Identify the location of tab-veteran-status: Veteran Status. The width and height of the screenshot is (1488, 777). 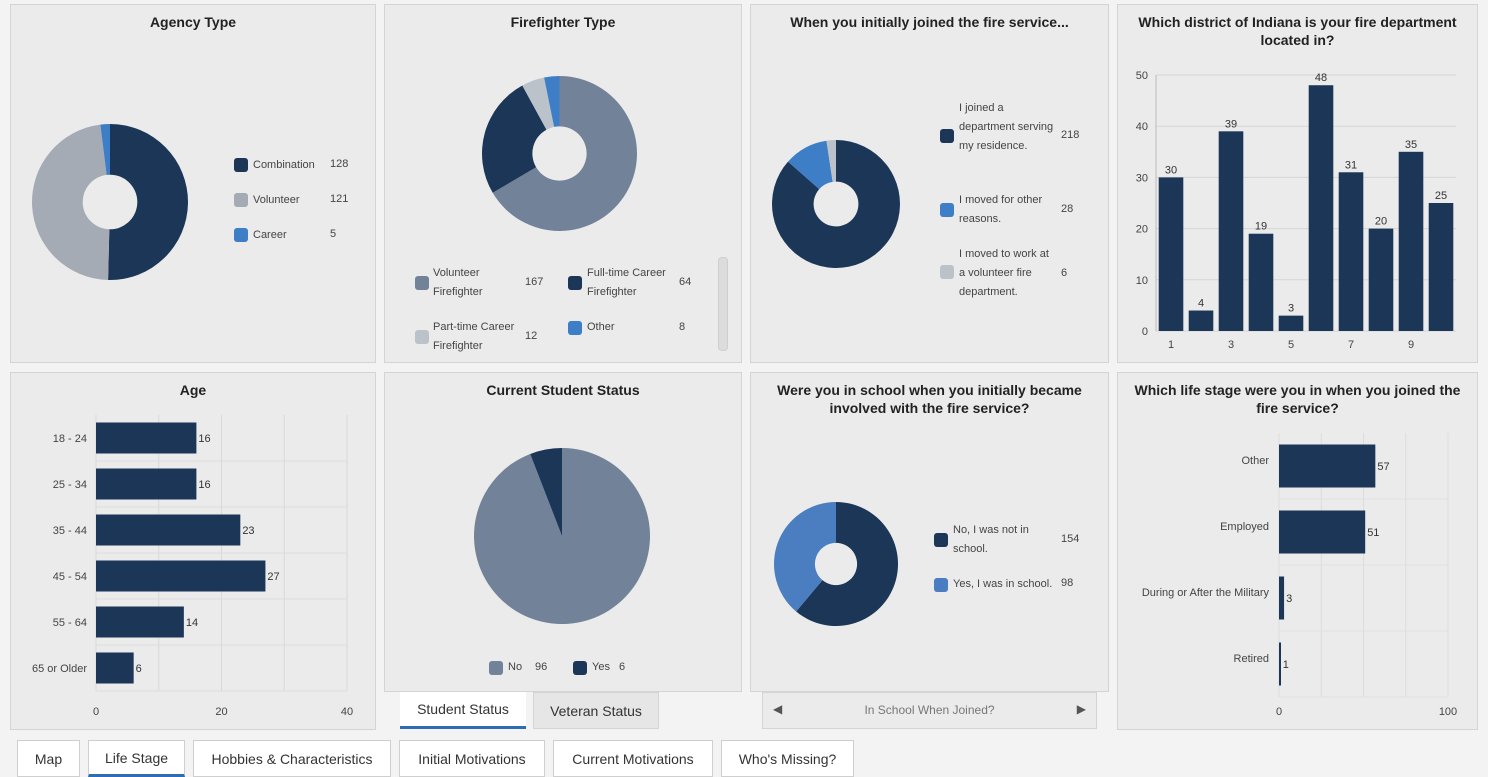
(596, 710).